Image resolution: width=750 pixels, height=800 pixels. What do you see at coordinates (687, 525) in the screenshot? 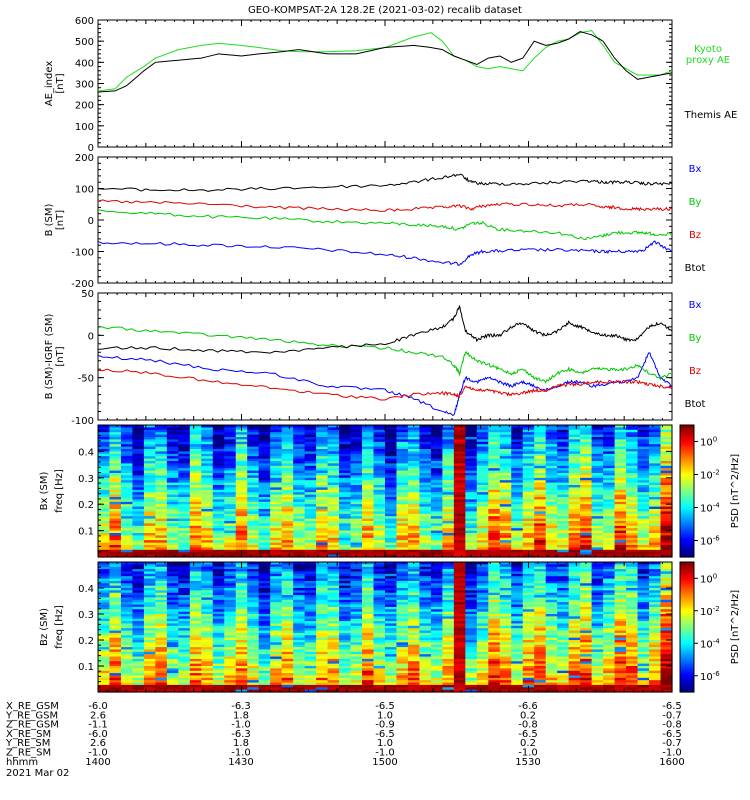
I see `colorbar-segment` at bounding box center [687, 525].